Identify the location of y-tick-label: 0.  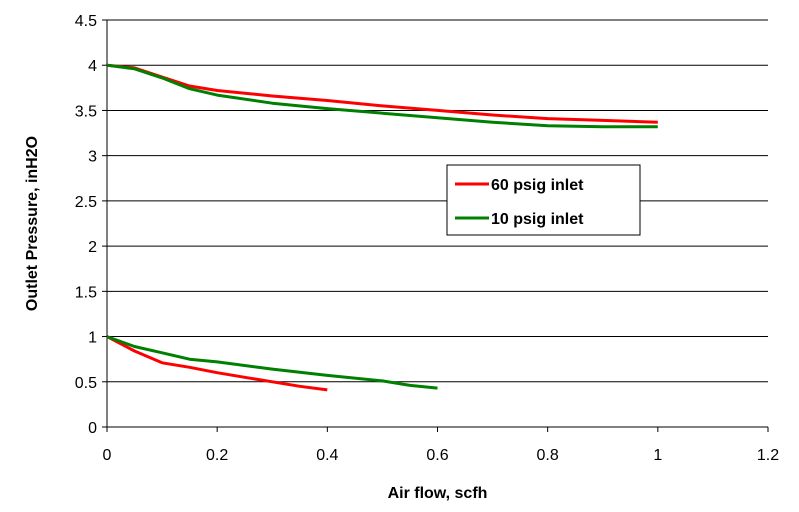
(92, 428).